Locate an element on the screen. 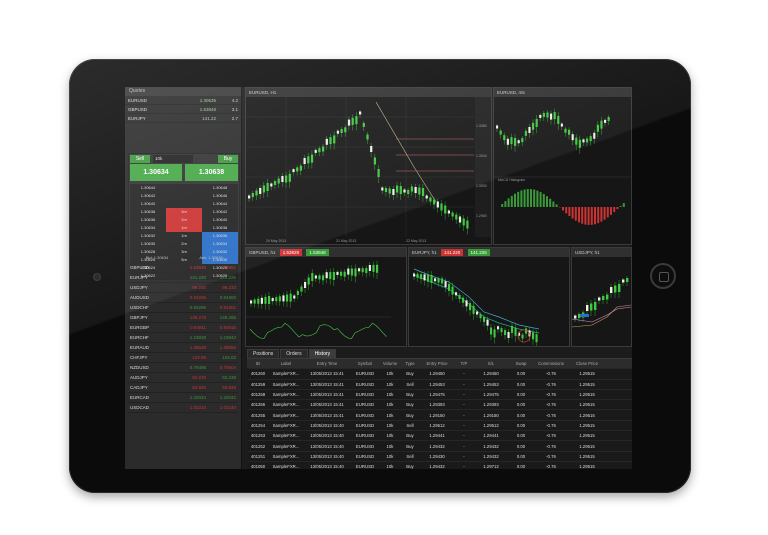 This screenshot has height=535, width=768. column-header: Close Price is located at coordinates (587, 364).